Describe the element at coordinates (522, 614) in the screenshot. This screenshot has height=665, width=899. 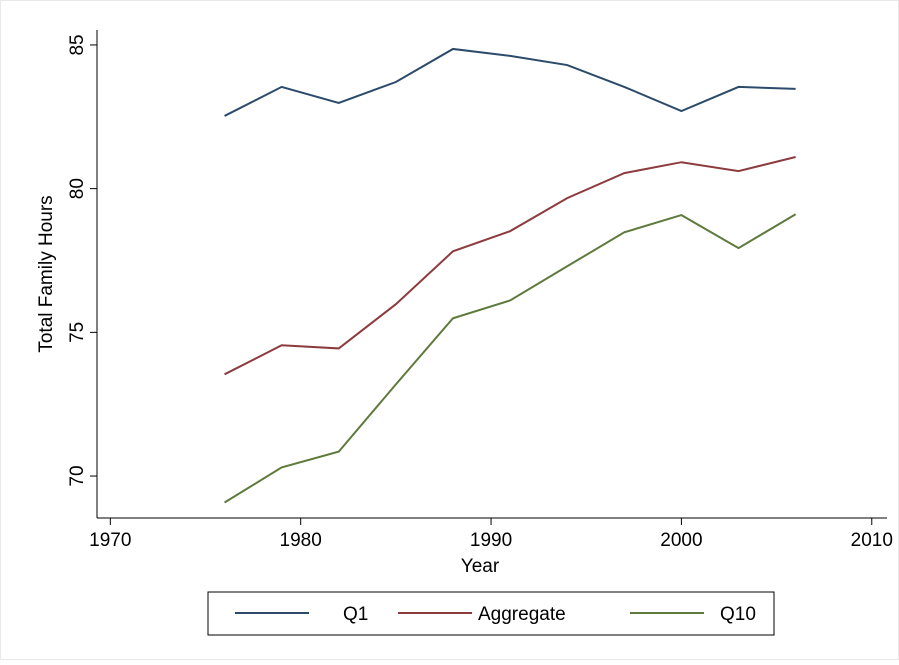
I see `legend-label: Aggregate` at that location.